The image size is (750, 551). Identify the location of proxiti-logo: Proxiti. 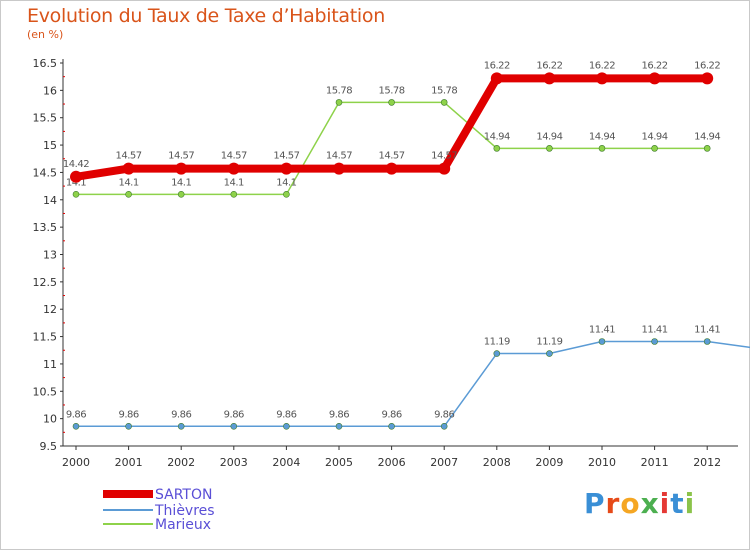
(639, 503).